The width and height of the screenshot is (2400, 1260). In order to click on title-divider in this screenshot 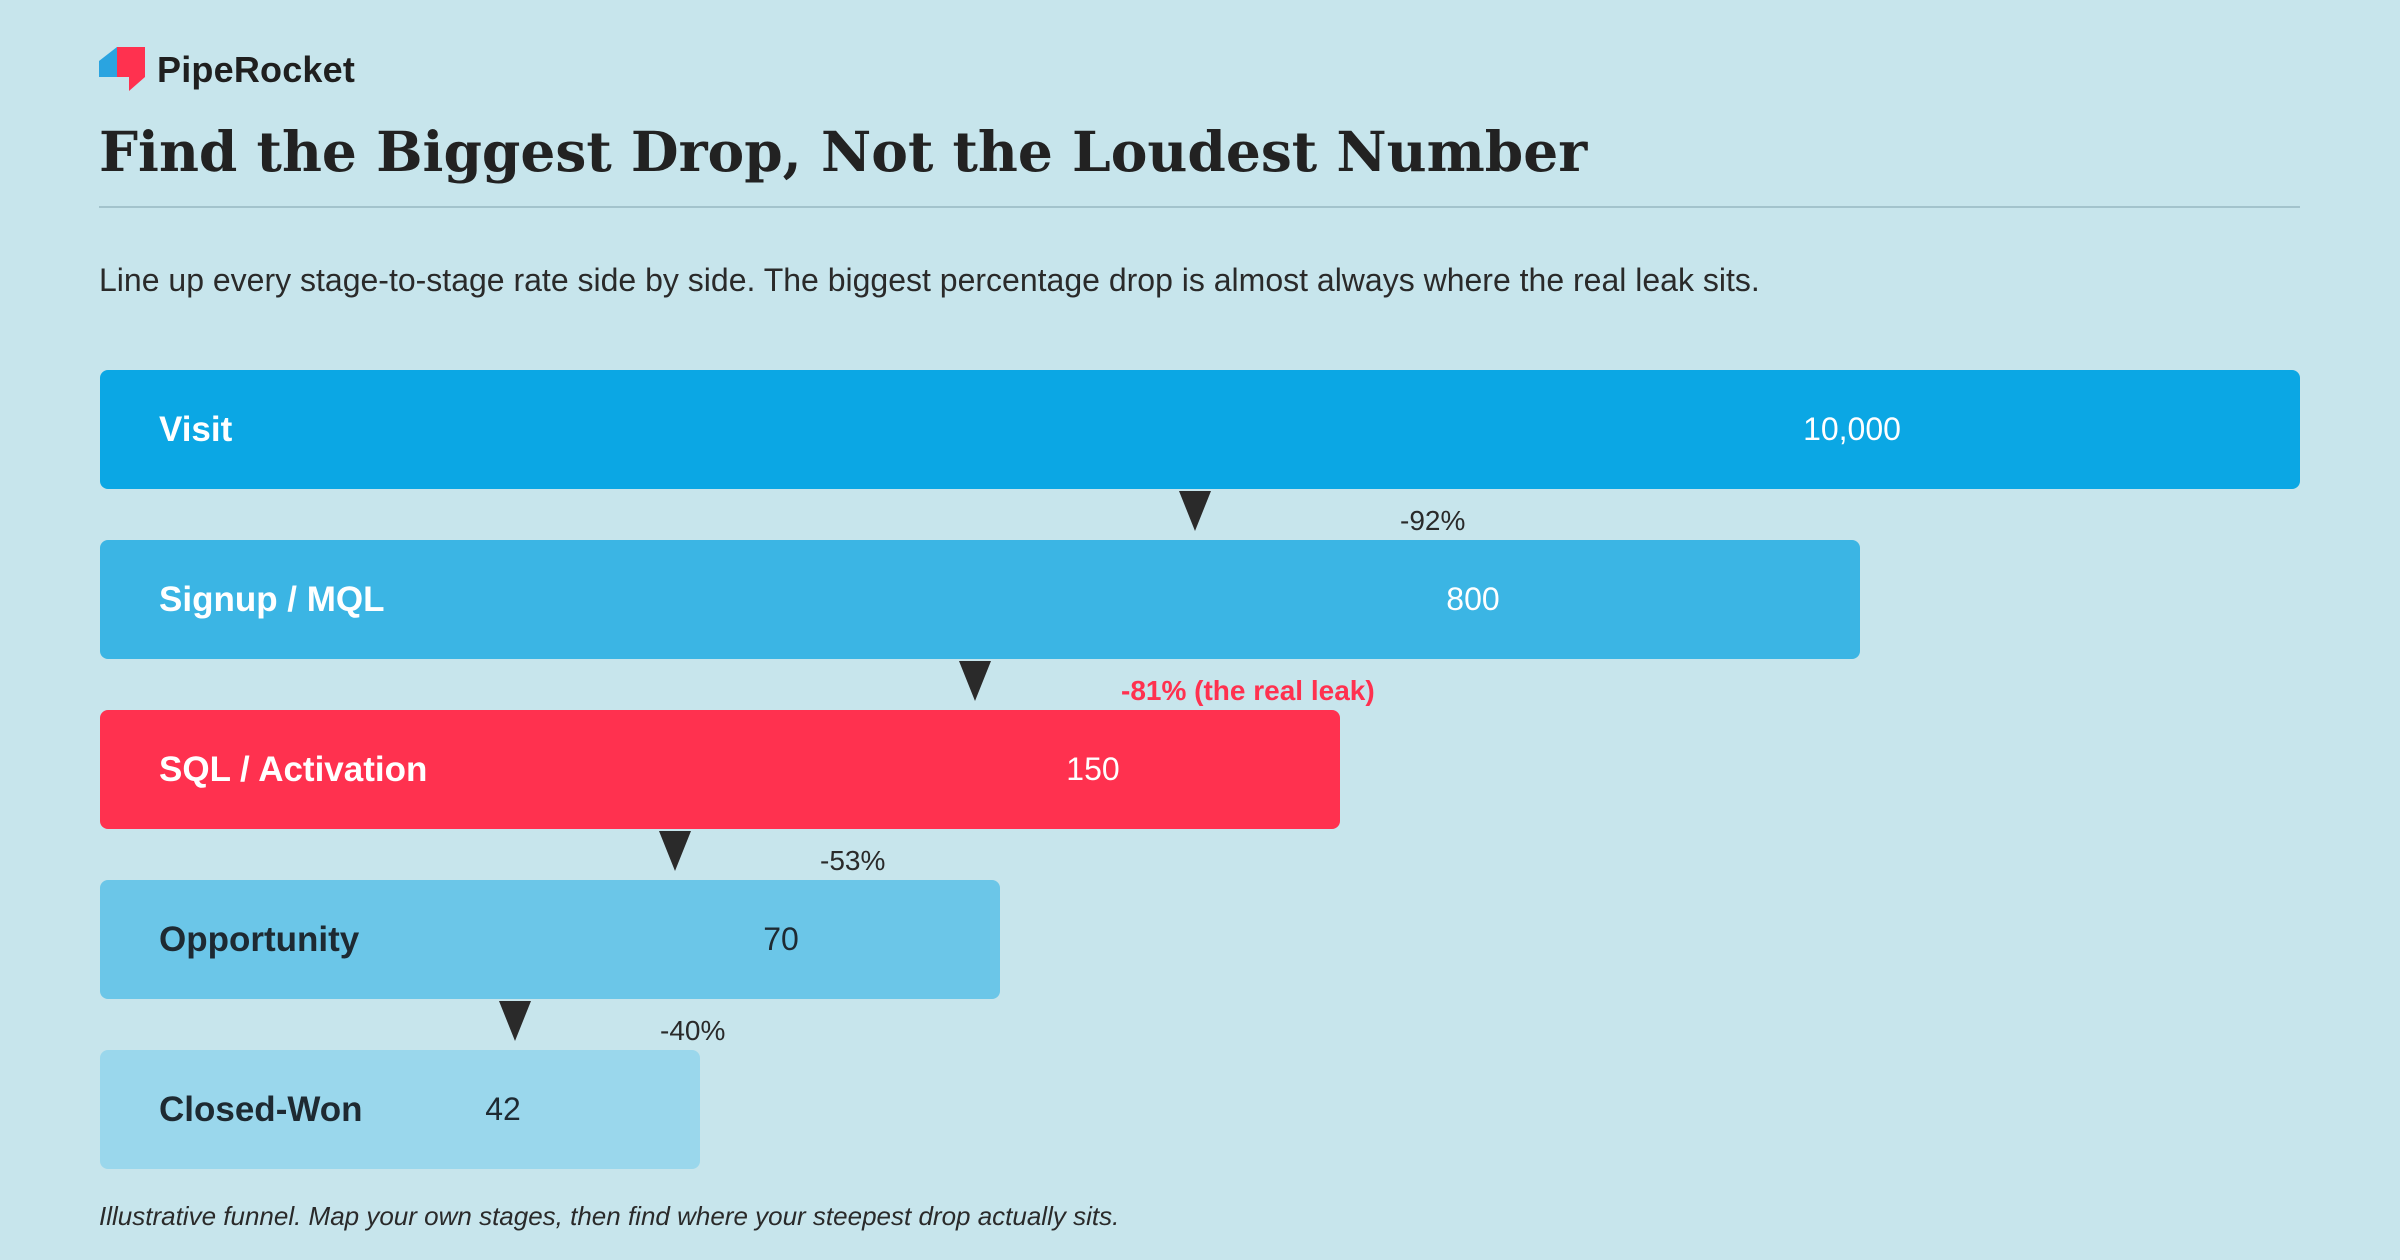, I will do `click(1199, 207)`.